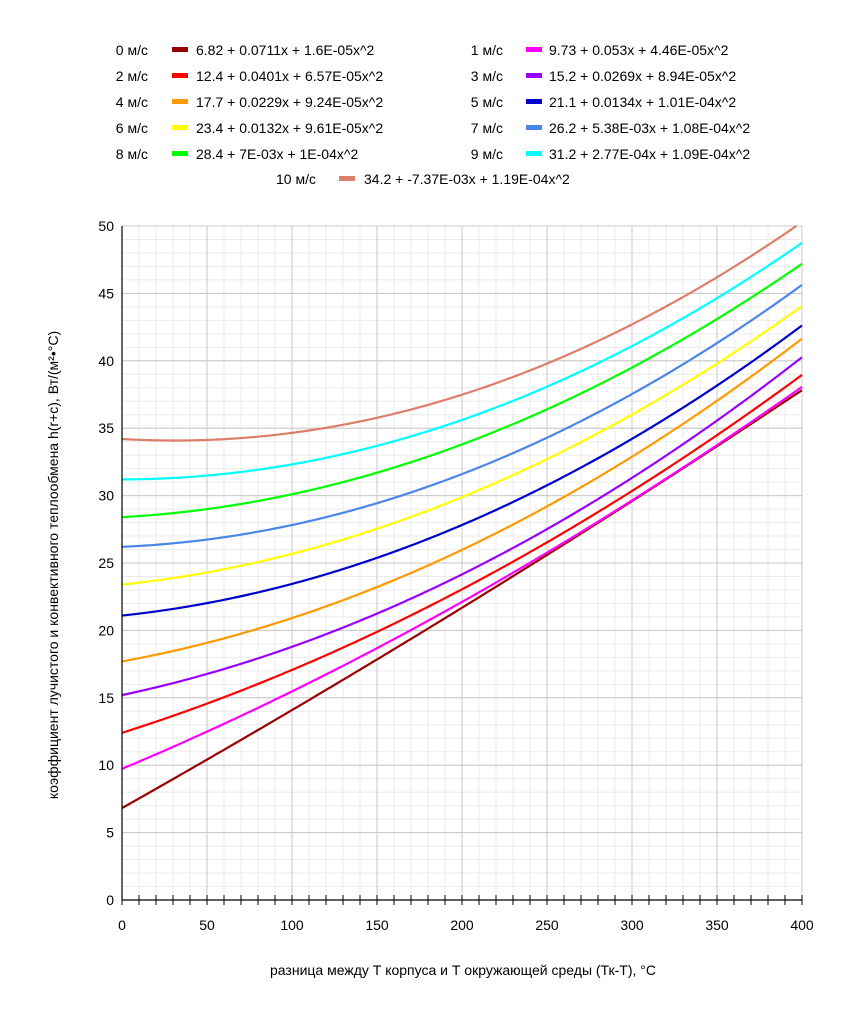  I want to click on legend-item: 2 м/с 12.4 + 0.0401x + 6.57E-05x^2, so click(250, 76).